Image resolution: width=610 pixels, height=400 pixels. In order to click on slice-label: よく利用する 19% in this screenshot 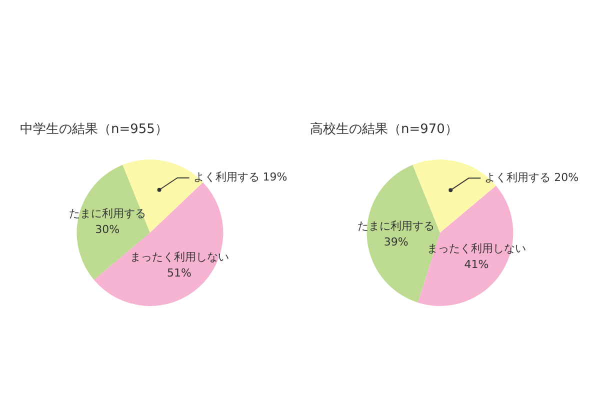, I will do `click(240, 177)`.